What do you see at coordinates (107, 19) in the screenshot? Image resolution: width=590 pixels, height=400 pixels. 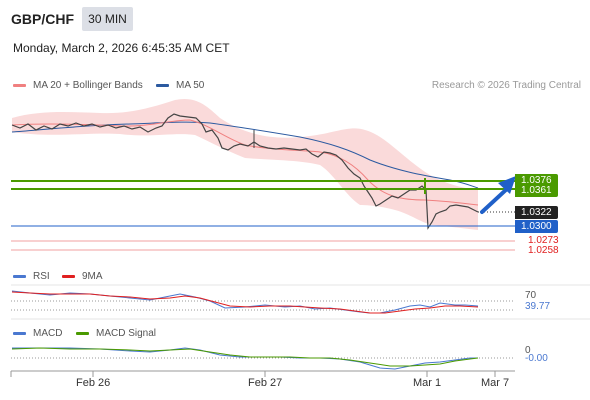 I see `timeframe-button: 30 MIN` at bounding box center [107, 19].